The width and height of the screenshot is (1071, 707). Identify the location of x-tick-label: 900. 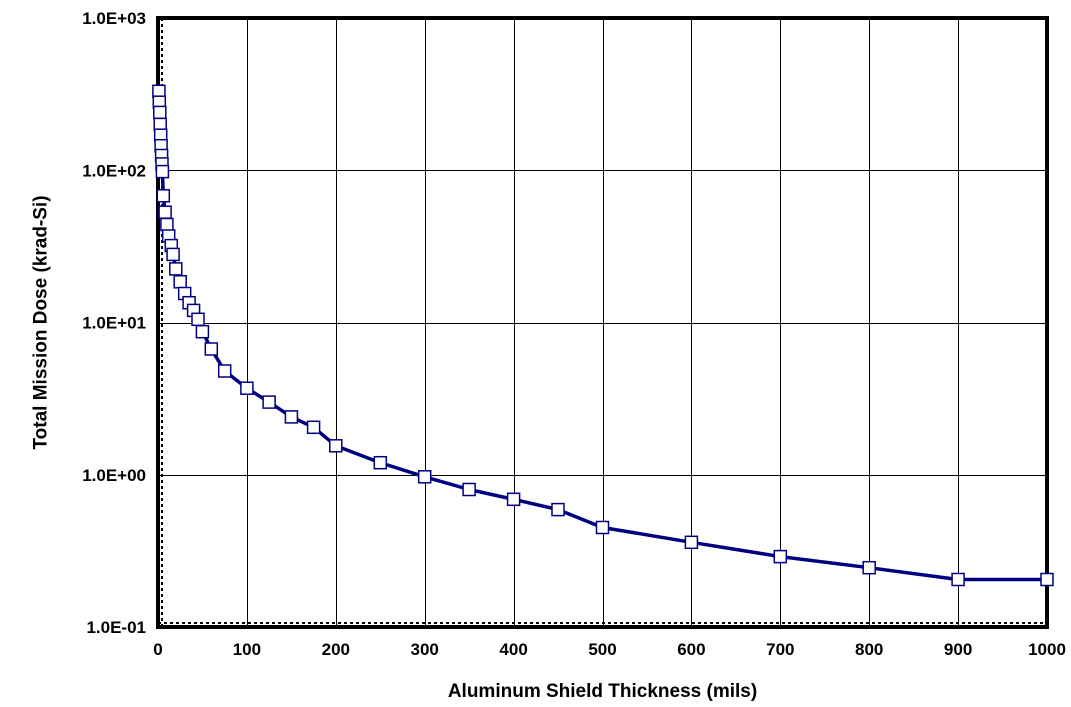
(958, 649).